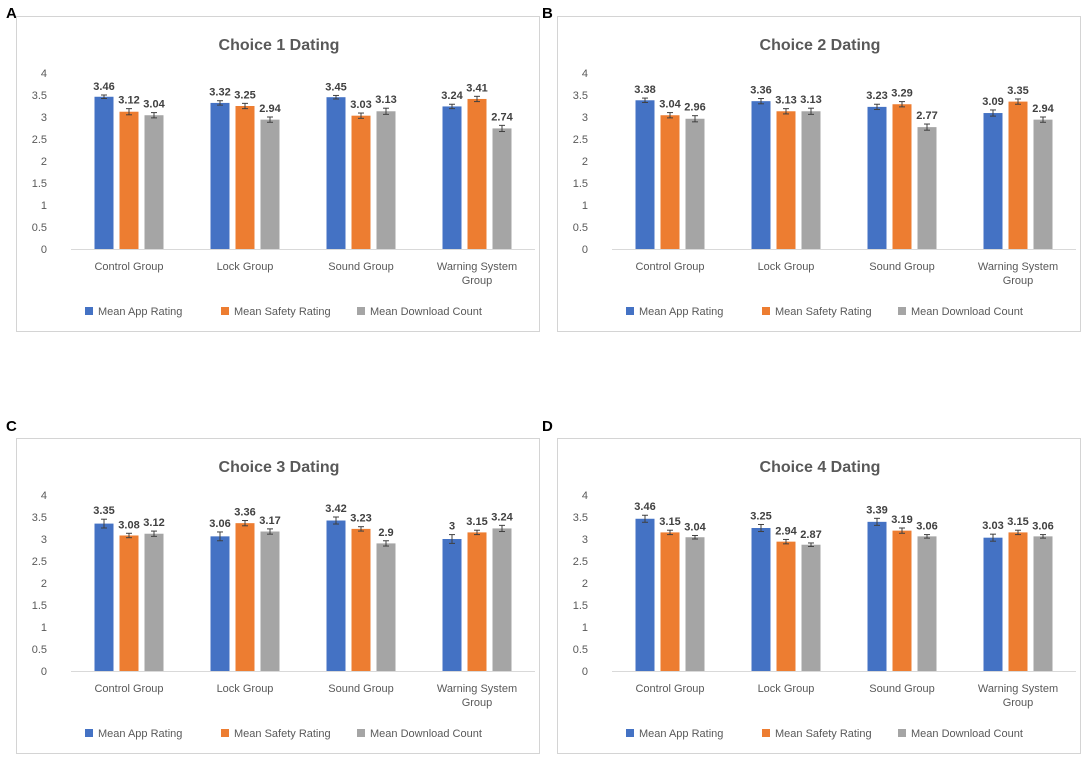  What do you see at coordinates (270, 109) in the screenshot?
I see `data-label: 2.94` at bounding box center [270, 109].